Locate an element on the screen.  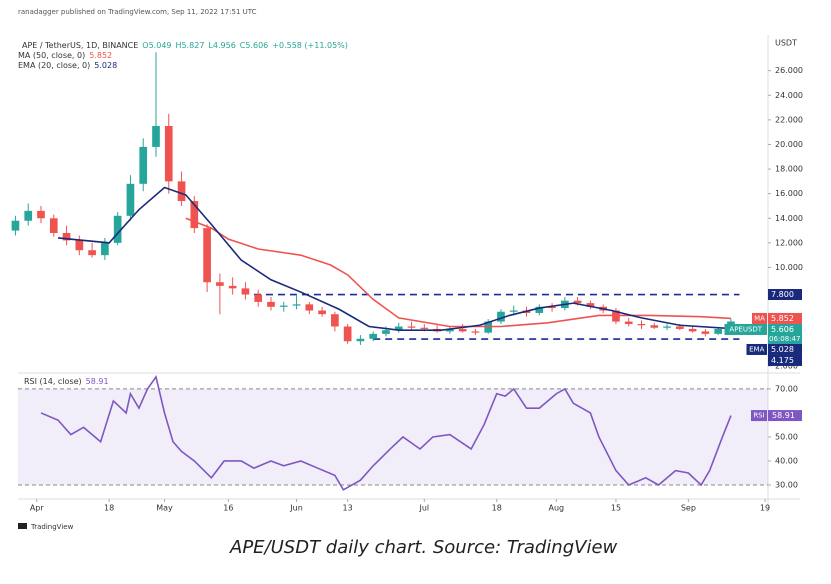
rsi-y-tick-label: 30.00 is located at coordinates (786, 484).